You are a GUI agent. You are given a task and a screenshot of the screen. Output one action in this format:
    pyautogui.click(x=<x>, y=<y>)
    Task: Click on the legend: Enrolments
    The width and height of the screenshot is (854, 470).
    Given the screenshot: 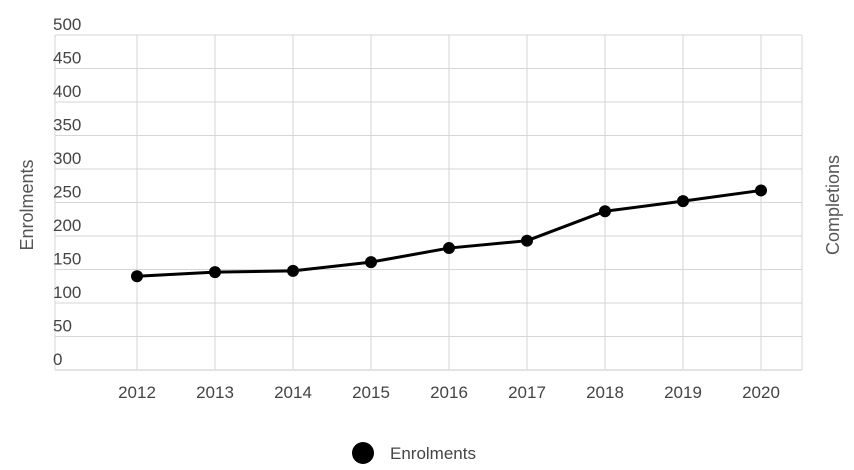 What is the action you would take?
    pyautogui.click(x=414, y=453)
    